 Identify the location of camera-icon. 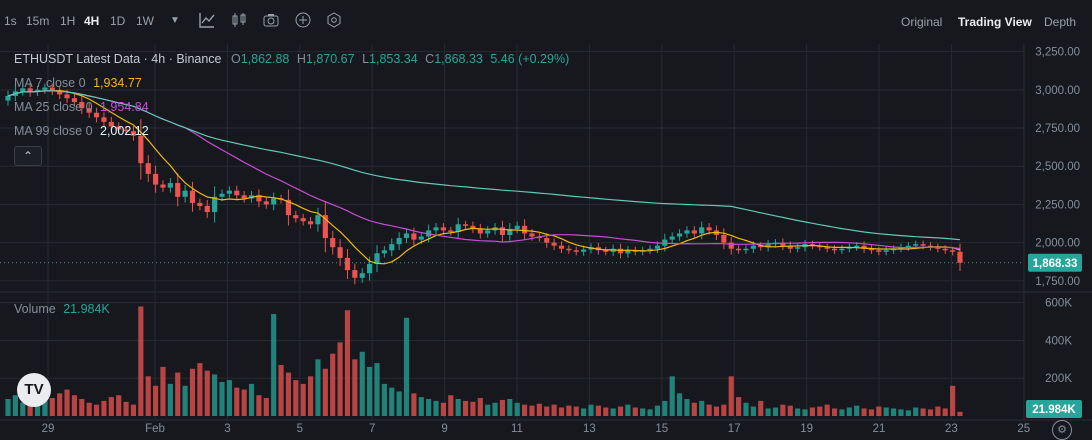
(271, 21).